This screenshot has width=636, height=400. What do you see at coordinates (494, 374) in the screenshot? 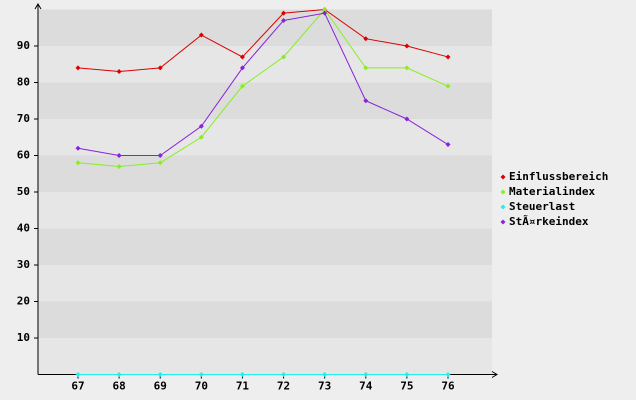
I see `x-axis-arrow` at bounding box center [494, 374].